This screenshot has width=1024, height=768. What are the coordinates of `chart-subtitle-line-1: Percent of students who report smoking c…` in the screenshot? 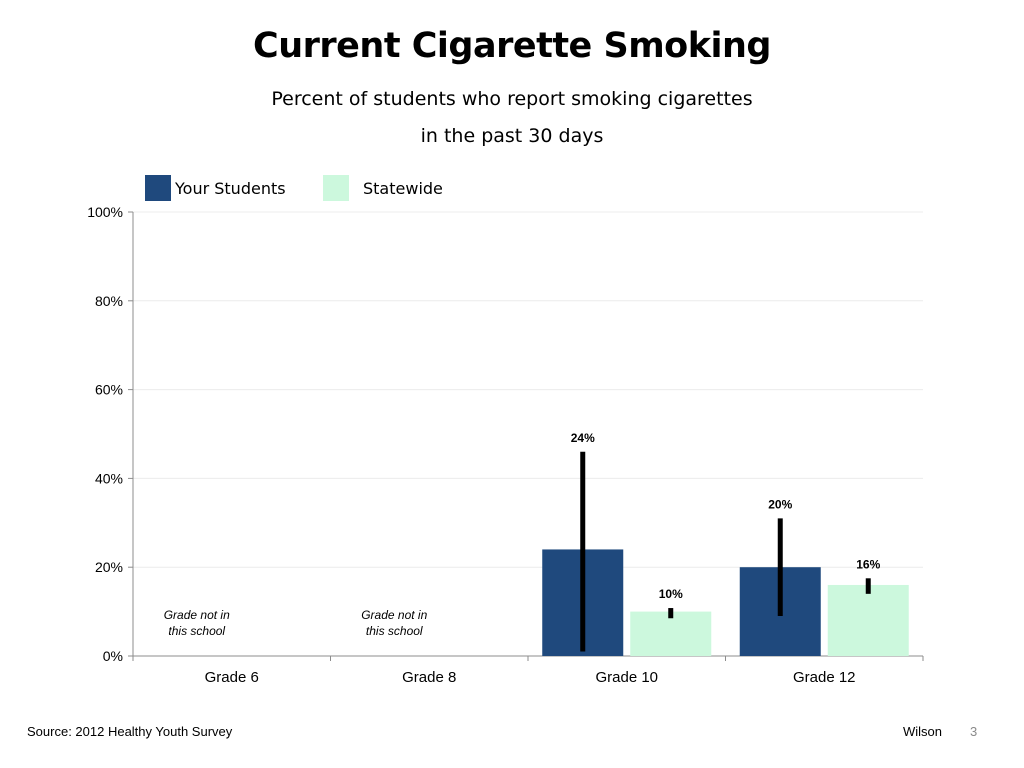 It's located at (512, 99).